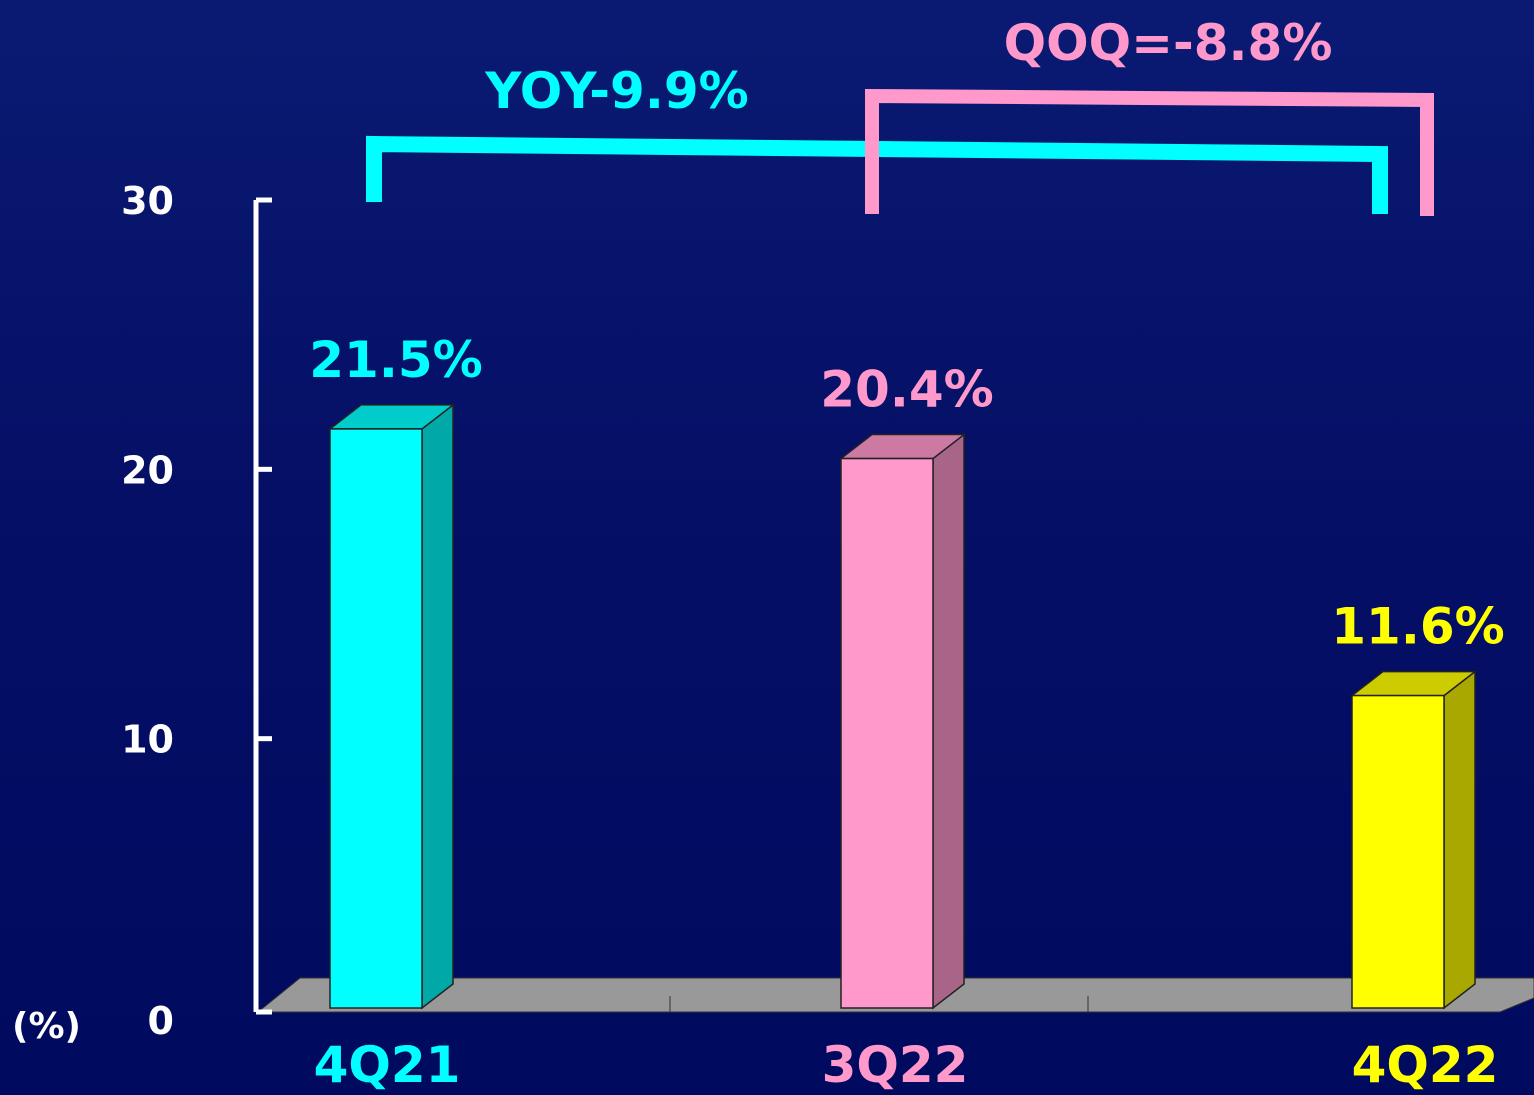 The image size is (1534, 1095). Describe the element at coordinates (395, 360) in the screenshot. I see `data-label: 21.5%` at that location.